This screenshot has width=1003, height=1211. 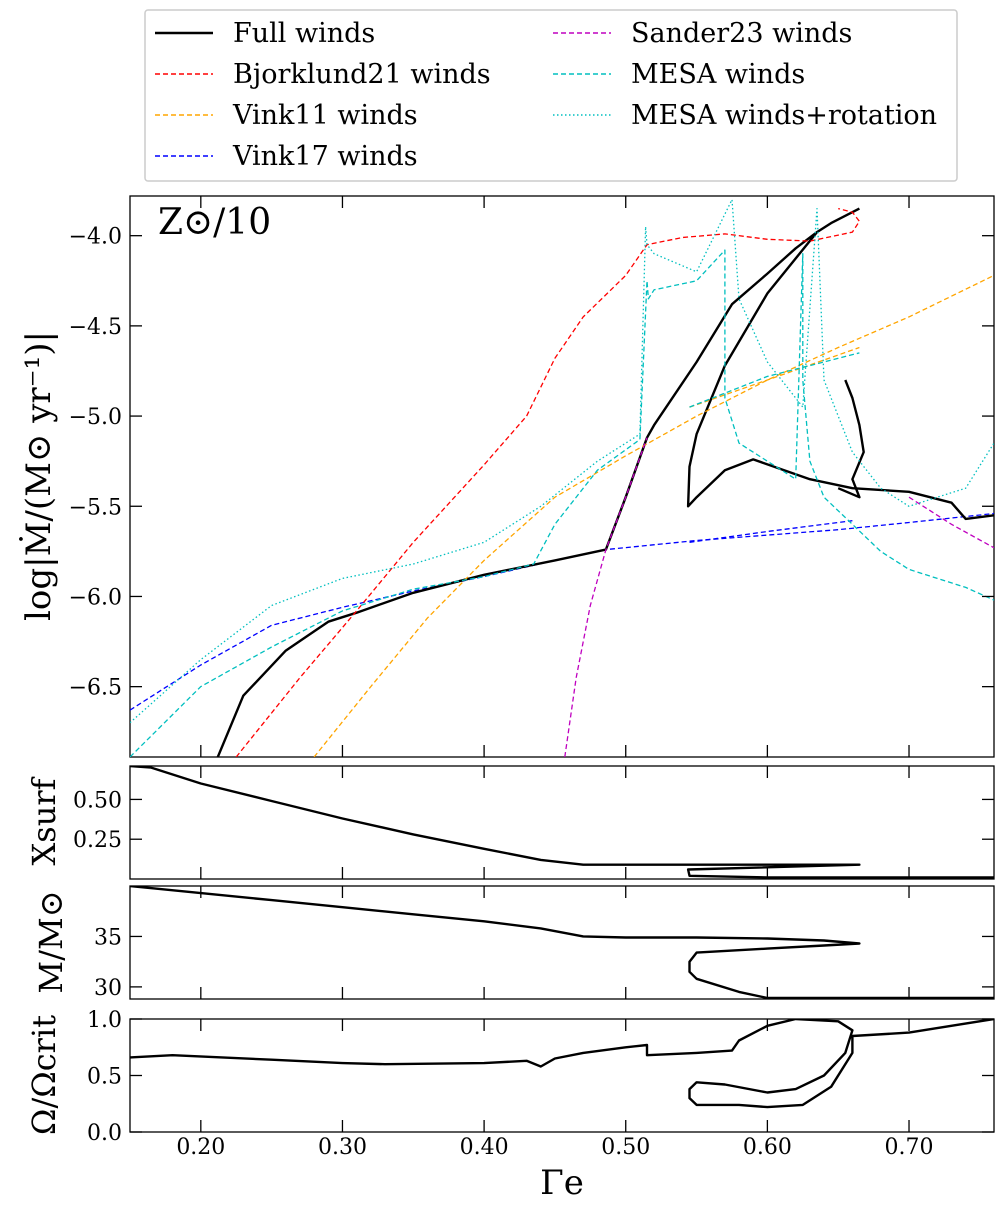 I want to click on y-tick-label: 0.0, so click(x=104, y=1133).